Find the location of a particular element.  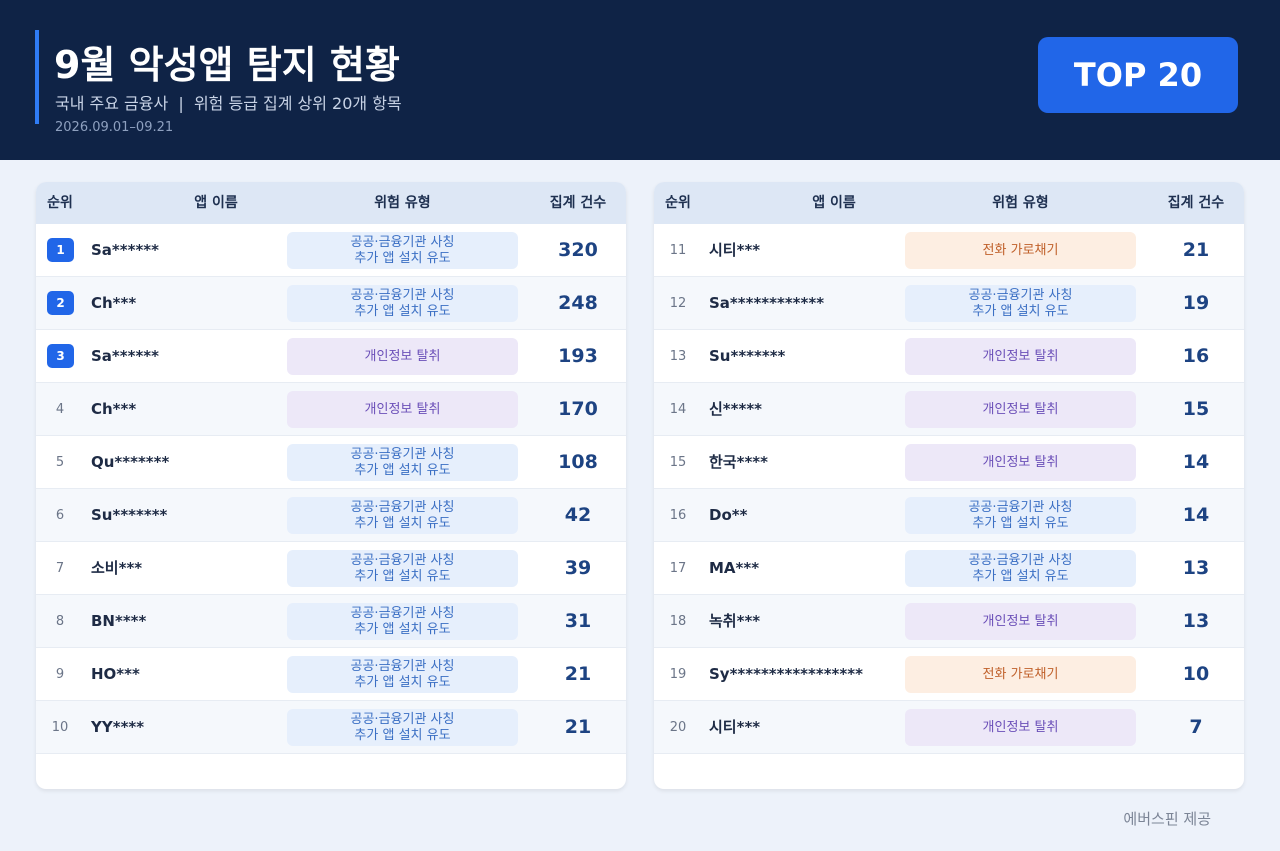

badge: TOP 20 is located at coordinates (1138, 75).